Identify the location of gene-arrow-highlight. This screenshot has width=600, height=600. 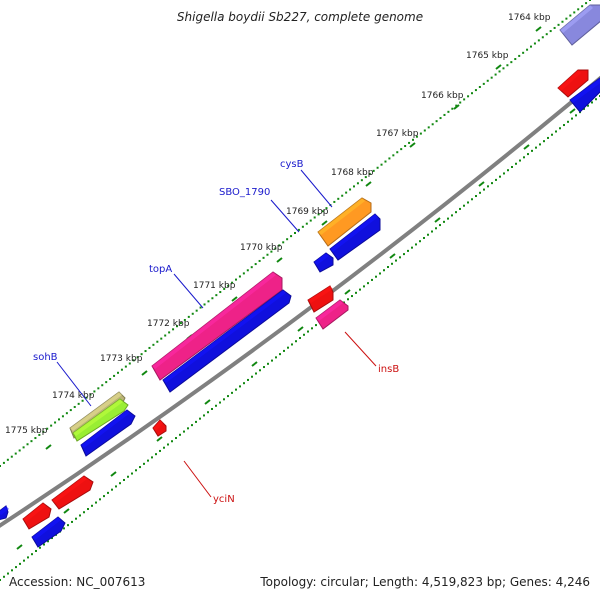
(576, 19).